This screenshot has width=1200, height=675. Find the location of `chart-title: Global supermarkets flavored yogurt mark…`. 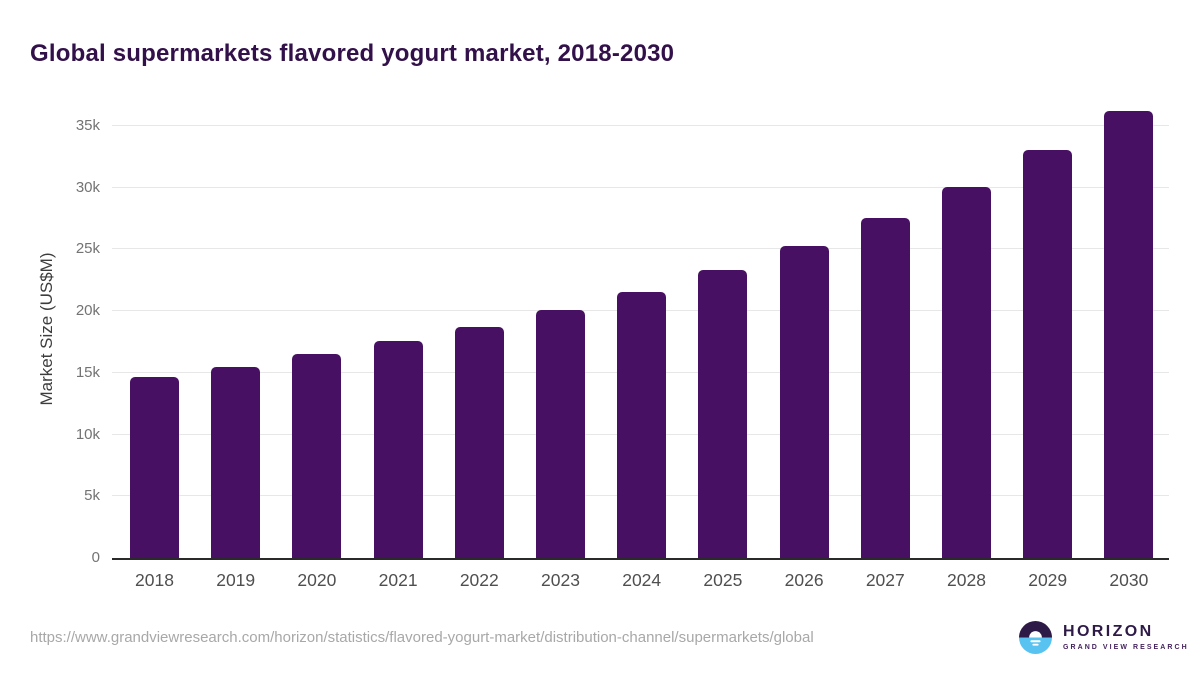

chart-title: Global supermarkets flavored yogurt mark… is located at coordinates (352, 54).